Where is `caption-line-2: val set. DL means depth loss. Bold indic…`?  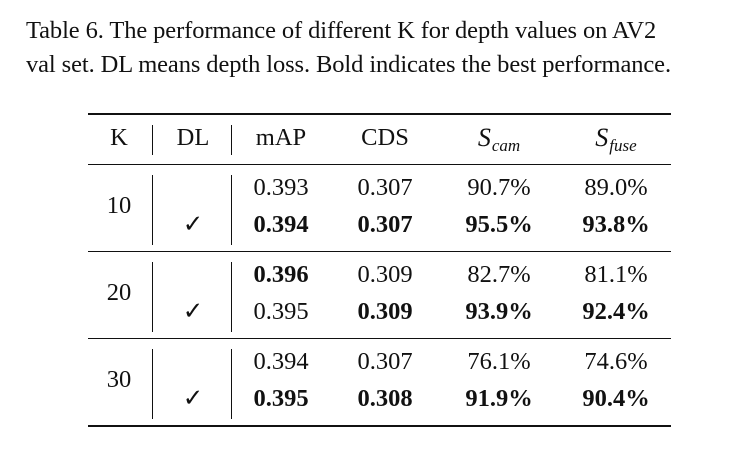 caption-line-2: val set. DL means depth loss. Bold indic… is located at coordinates (348, 64).